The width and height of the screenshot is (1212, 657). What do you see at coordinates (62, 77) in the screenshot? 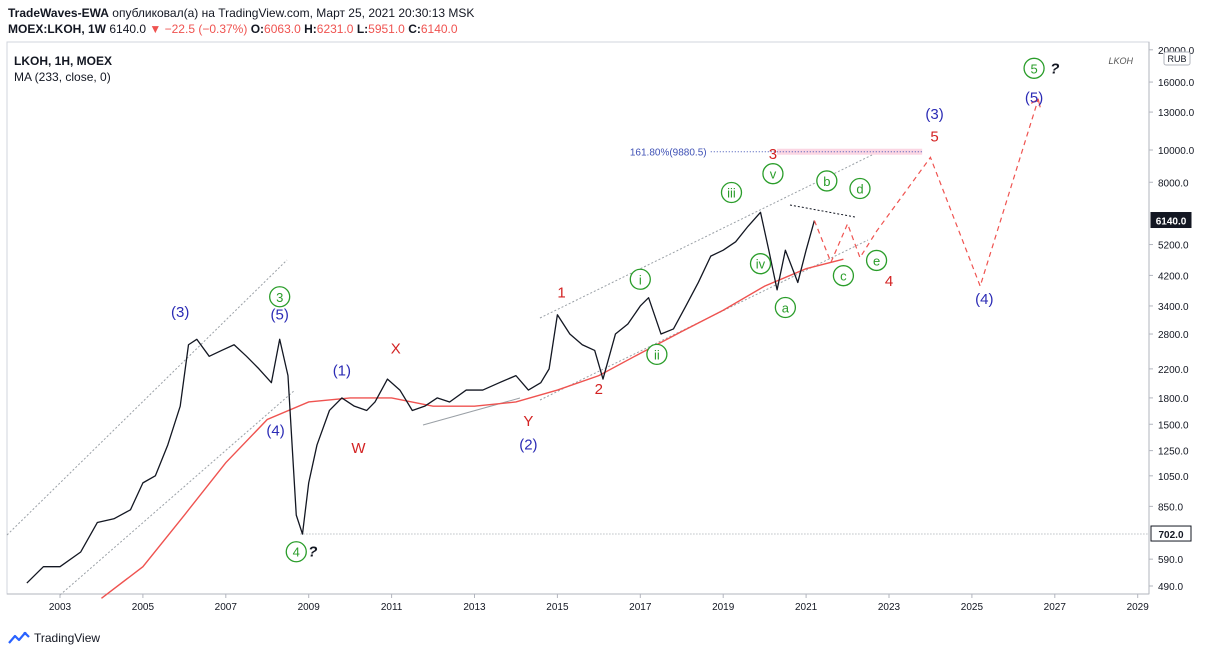
I see `indicator-legend: MA (233, close, 0)` at bounding box center [62, 77].